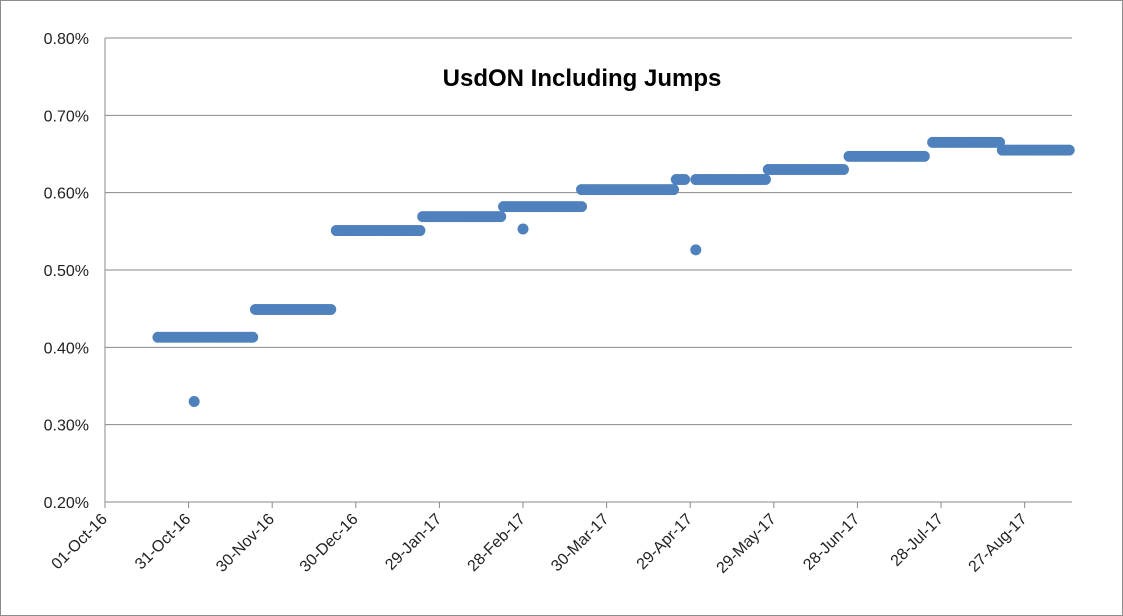 The width and height of the screenshot is (1123, 616). Describe the element at coordinates (497, 543) in the screenshot. I see `x-tick-label: 28-Feb-17` at that location.